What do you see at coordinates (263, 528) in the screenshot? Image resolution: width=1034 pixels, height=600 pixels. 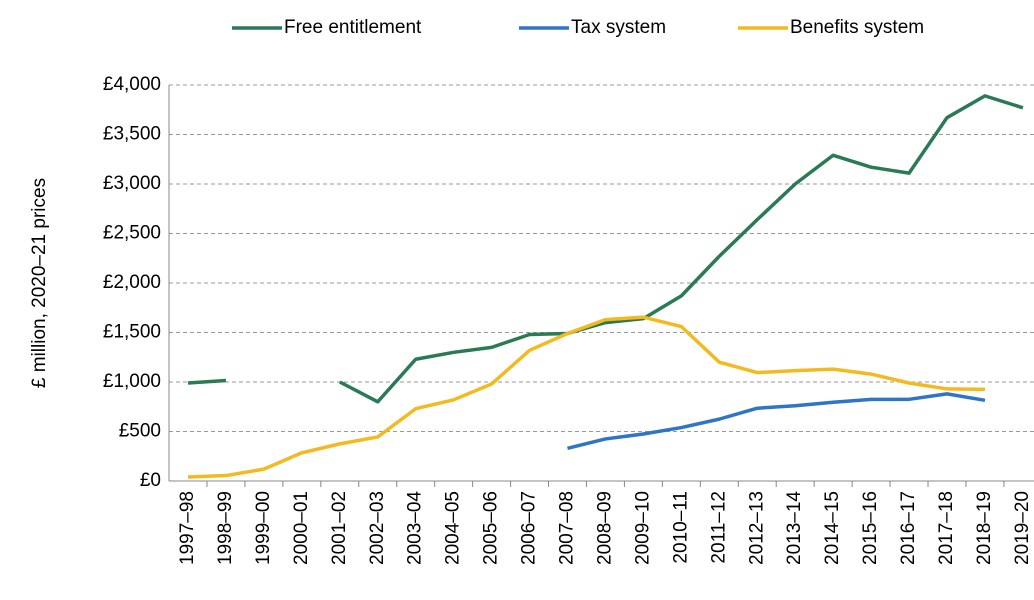 I see `x-tick-label: 1999–00` at bounding box center [263, 528].